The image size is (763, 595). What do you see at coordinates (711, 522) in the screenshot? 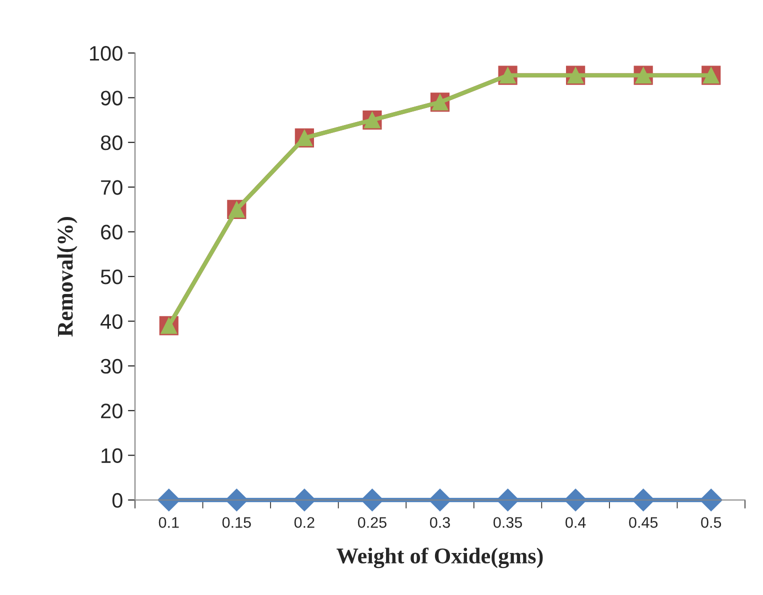
I see `x-tick-label: 0.5` at bounding box center [711, 522].